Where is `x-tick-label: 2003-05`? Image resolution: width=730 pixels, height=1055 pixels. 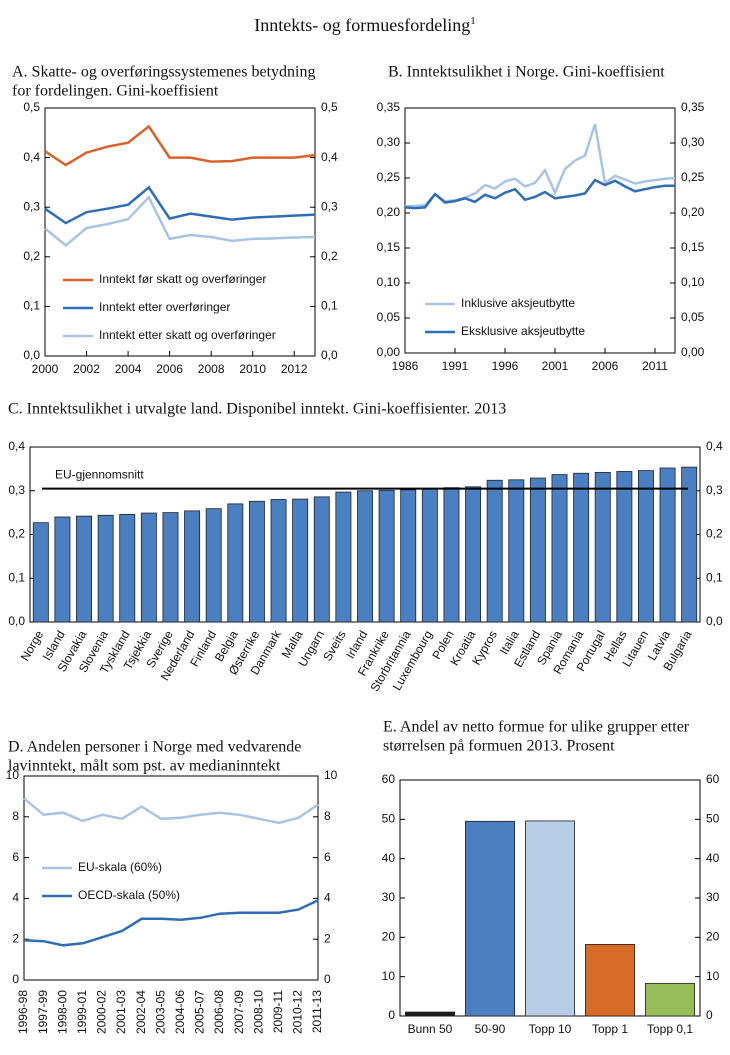
x-tick-label: 2003-05 is located at coordinates (160, 1012).